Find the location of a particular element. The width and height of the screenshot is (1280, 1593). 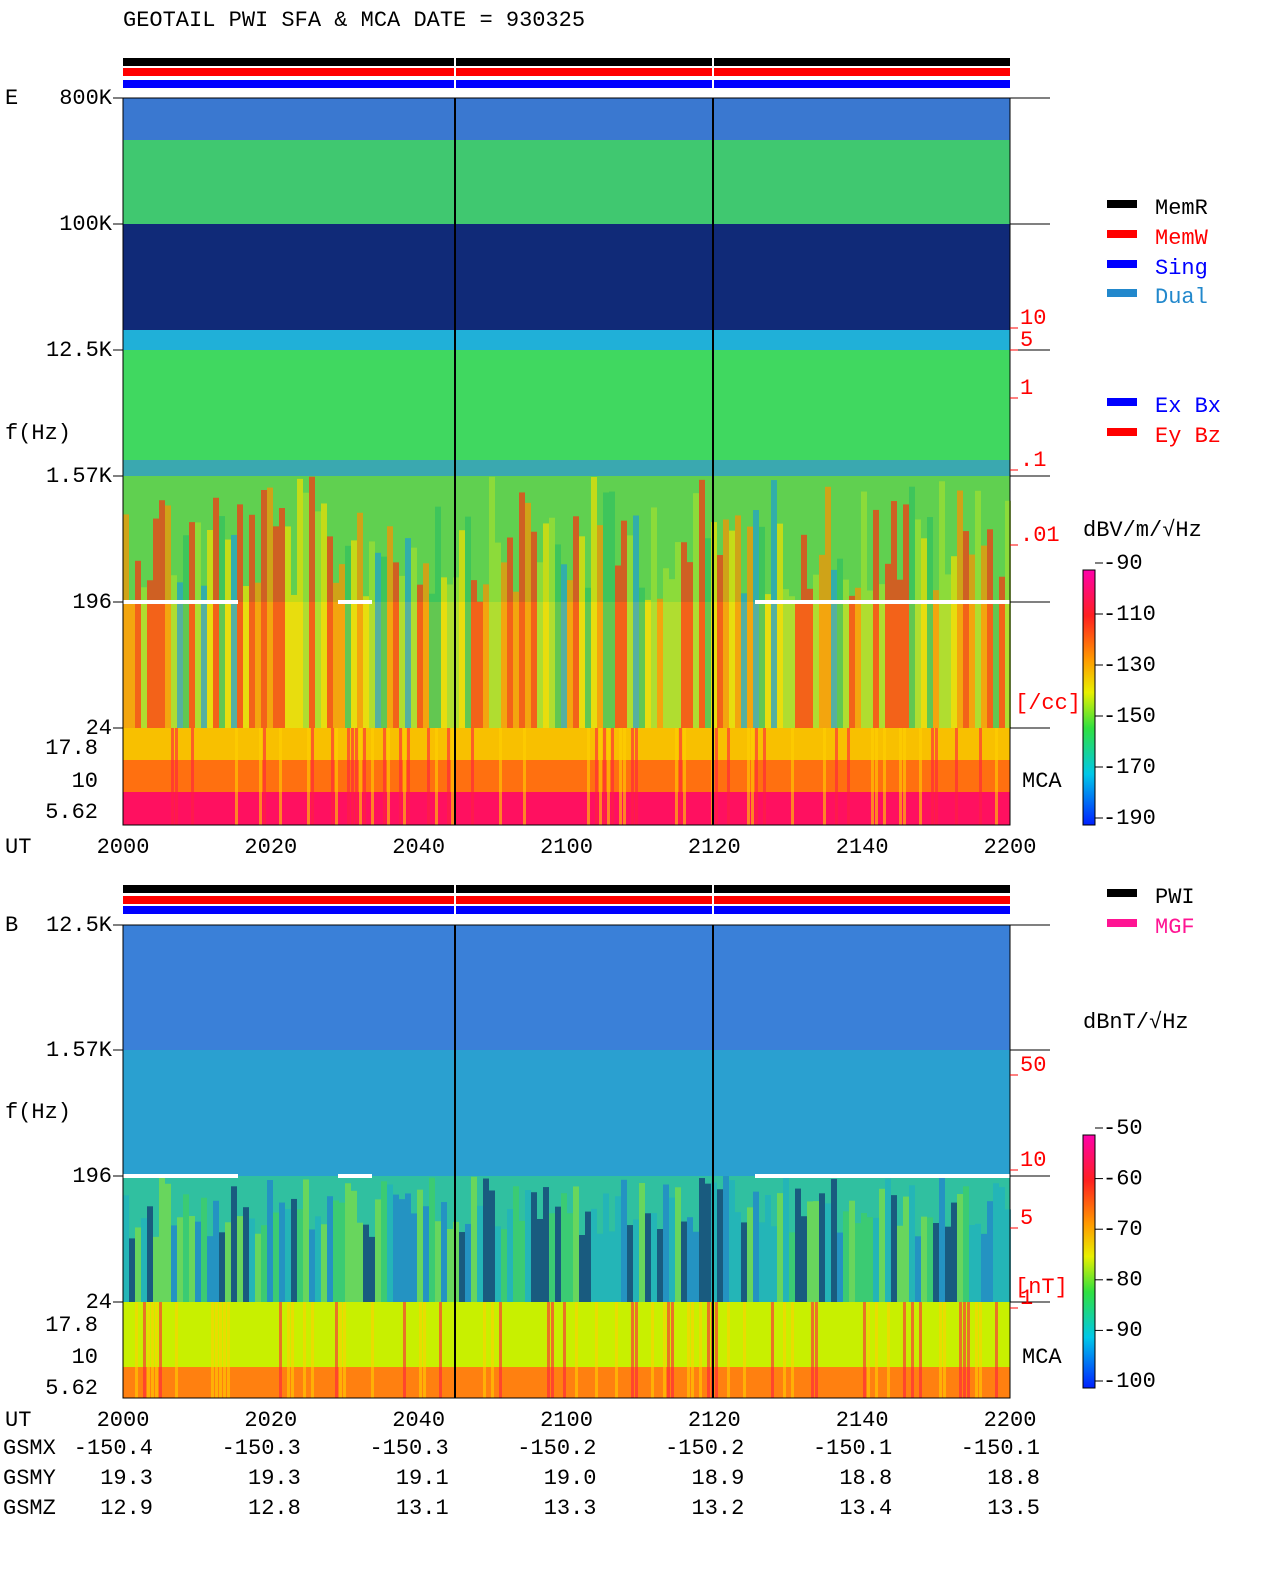

legend-label: Ey Bz is located at coordinates (1188, 436).